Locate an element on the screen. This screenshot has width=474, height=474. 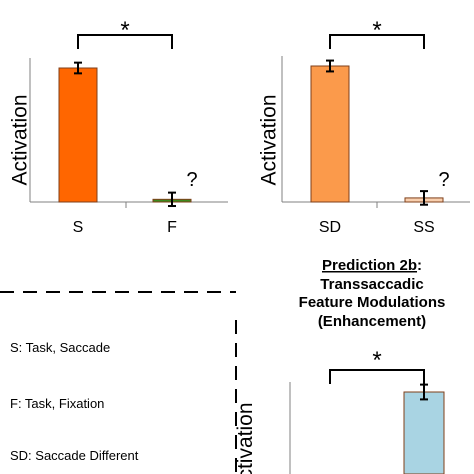
panel2-significance-marker: * is located at coordinates (376, 30).